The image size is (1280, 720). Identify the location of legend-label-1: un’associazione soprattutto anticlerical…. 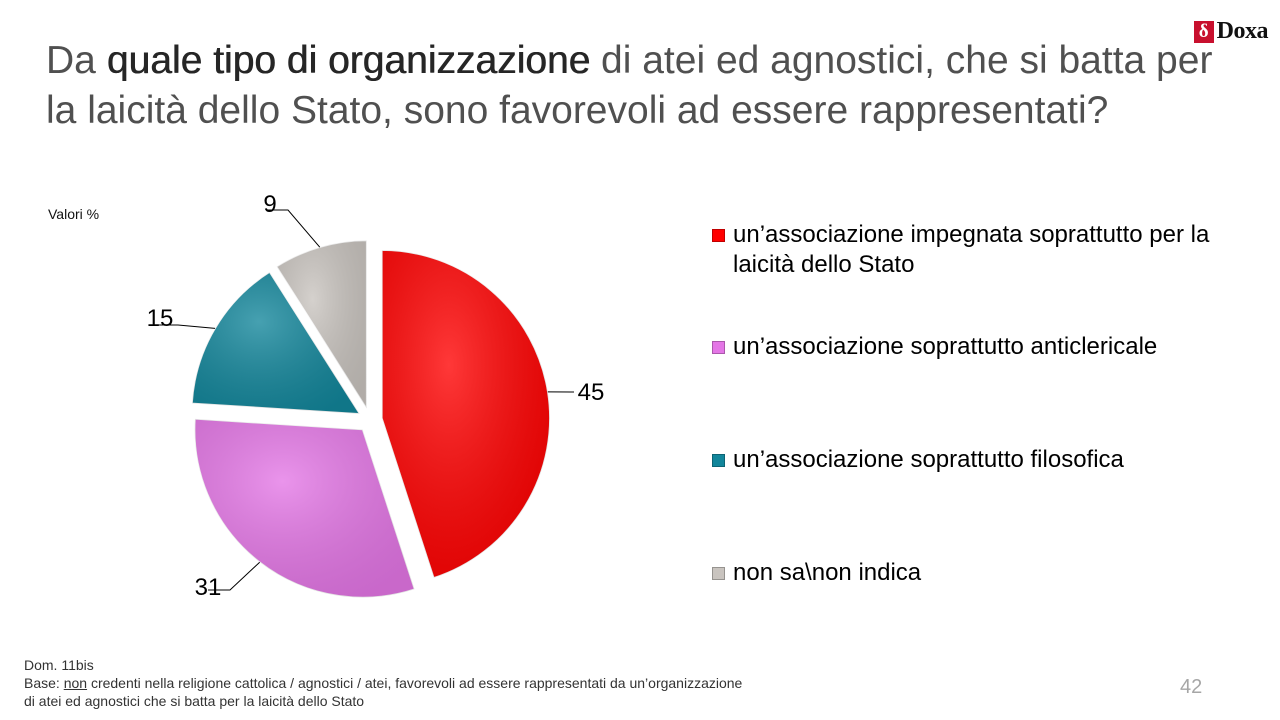
(945, 346).